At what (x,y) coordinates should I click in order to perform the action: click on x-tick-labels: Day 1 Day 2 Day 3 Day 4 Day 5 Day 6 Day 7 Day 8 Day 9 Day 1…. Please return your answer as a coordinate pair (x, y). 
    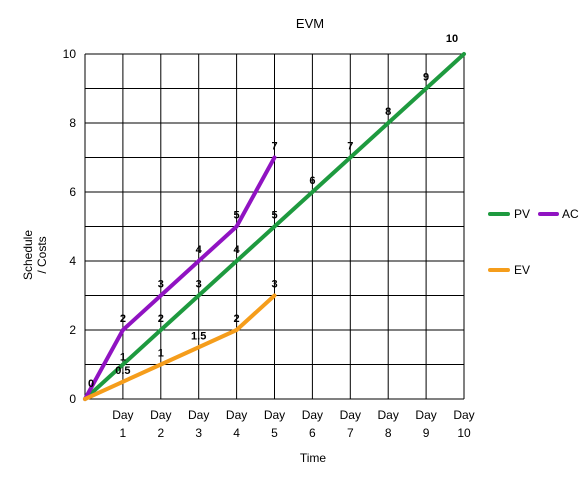
    Looking at the image, I should click on (293, 424).